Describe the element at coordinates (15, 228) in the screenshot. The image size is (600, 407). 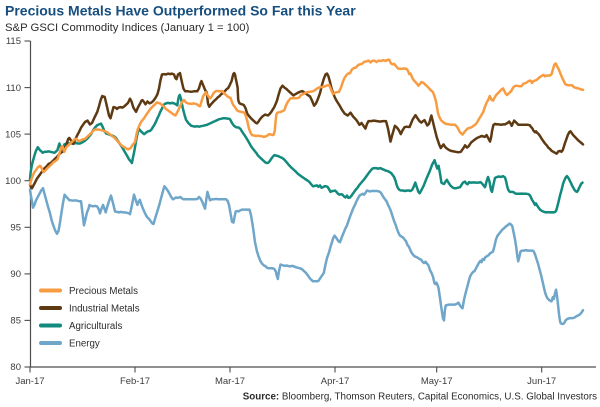
I see `svg-text: 95` at that location.